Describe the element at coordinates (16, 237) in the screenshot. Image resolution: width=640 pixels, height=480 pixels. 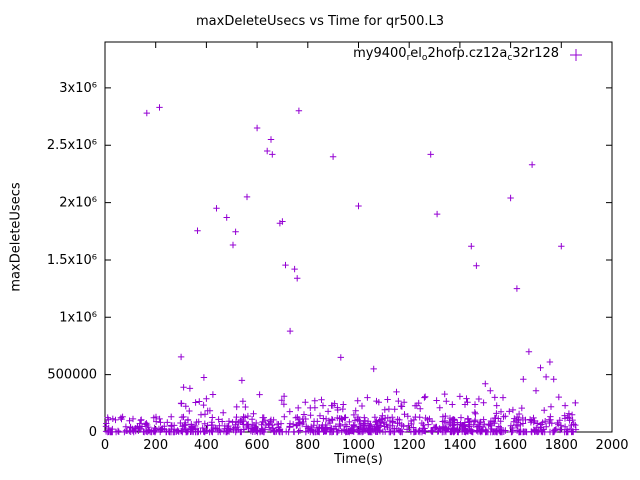
I see `y-axis-label: maxDeleteUsecs` at that location.